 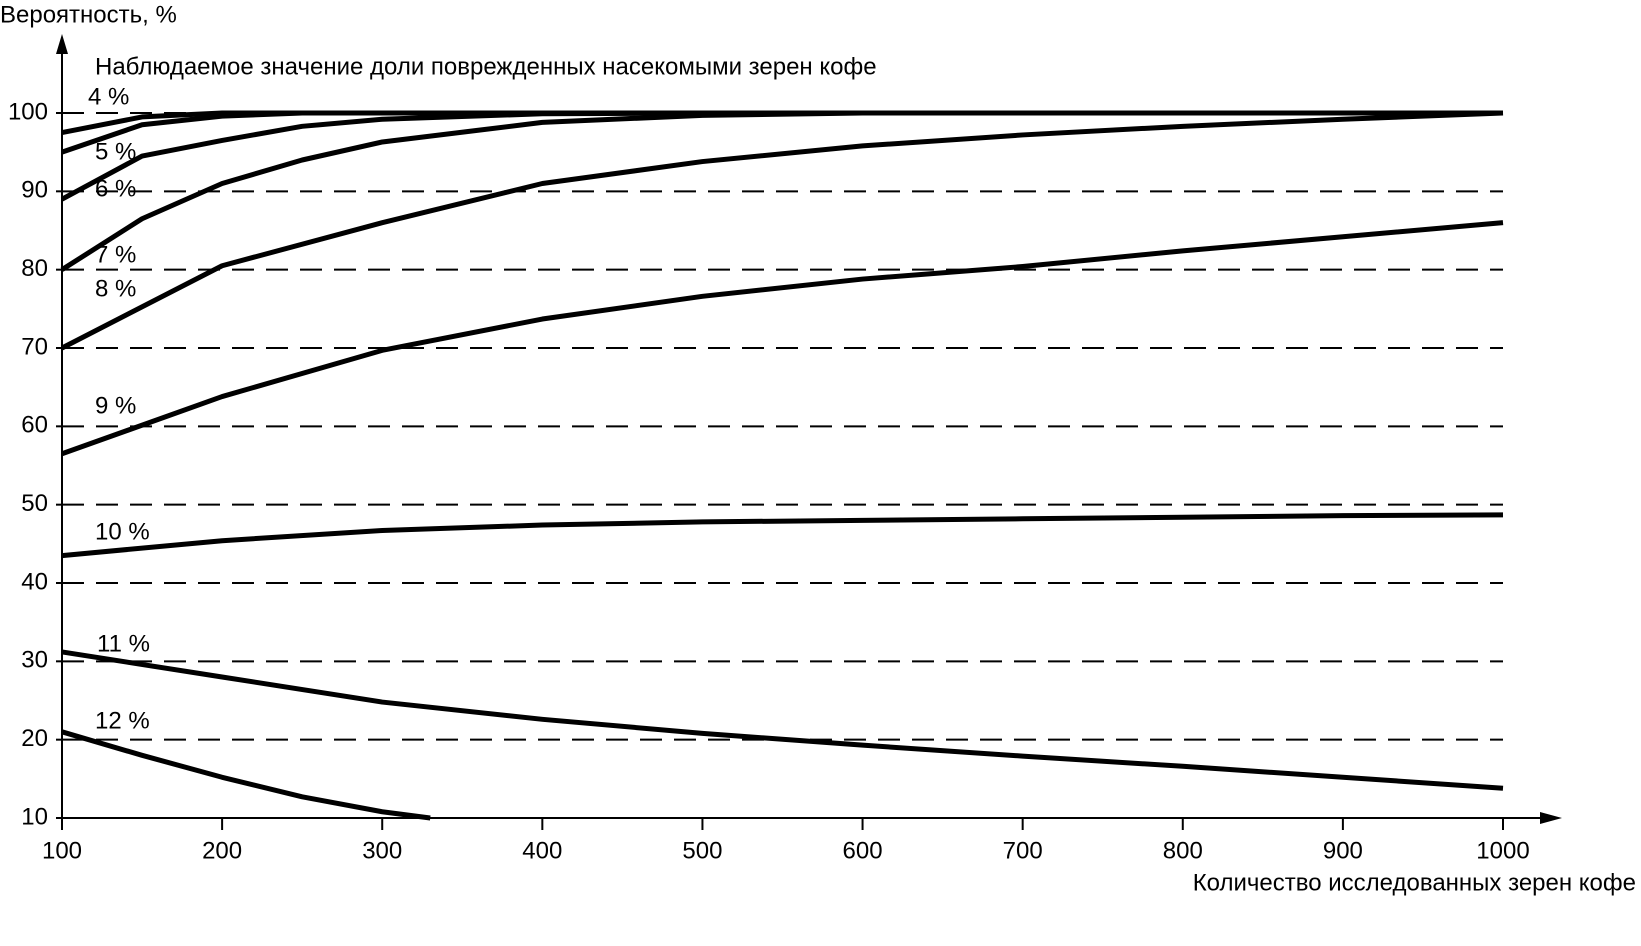 What do you see at coordinates (222, 850) in the screenshot?
I see `x-tick-label: 200` at bounding box center [222, 850].